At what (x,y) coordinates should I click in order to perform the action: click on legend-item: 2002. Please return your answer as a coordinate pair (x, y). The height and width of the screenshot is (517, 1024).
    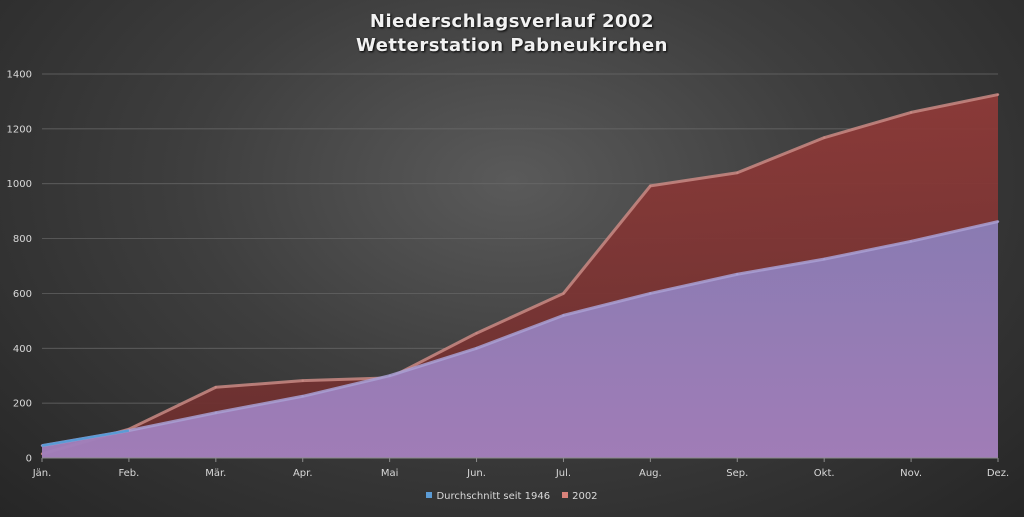
    Looking at the image, I should click on (580, 496).